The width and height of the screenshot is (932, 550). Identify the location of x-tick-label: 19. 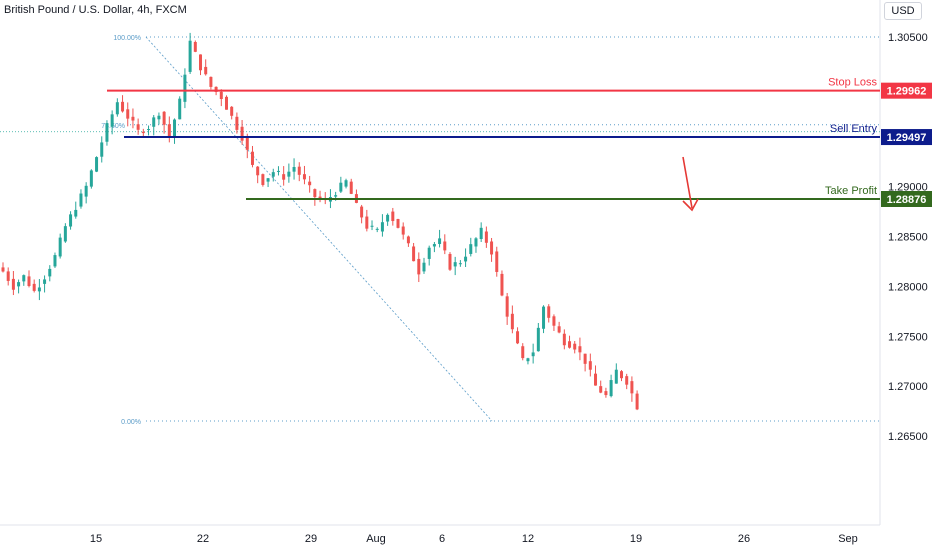
(636, 539).